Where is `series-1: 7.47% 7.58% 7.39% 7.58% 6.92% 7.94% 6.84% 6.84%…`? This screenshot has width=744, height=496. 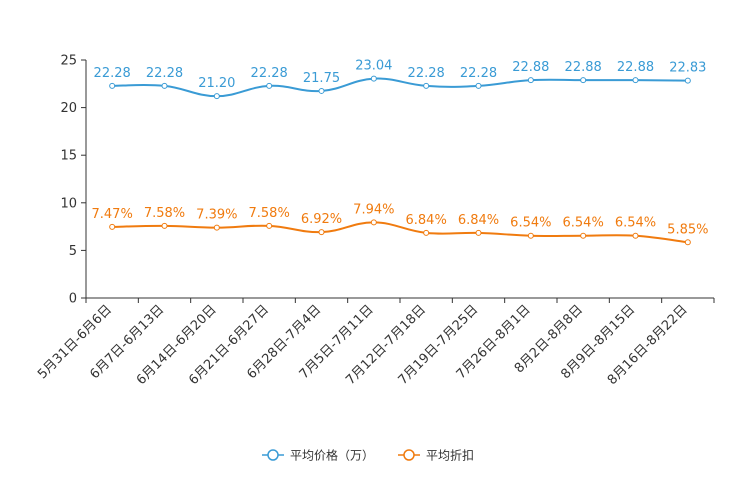
series-1: 7.47% 7.58% 7.39% 7.58% 6.92% 7.94% 6.84% 6.84%… is located at coordinates (400, 224).